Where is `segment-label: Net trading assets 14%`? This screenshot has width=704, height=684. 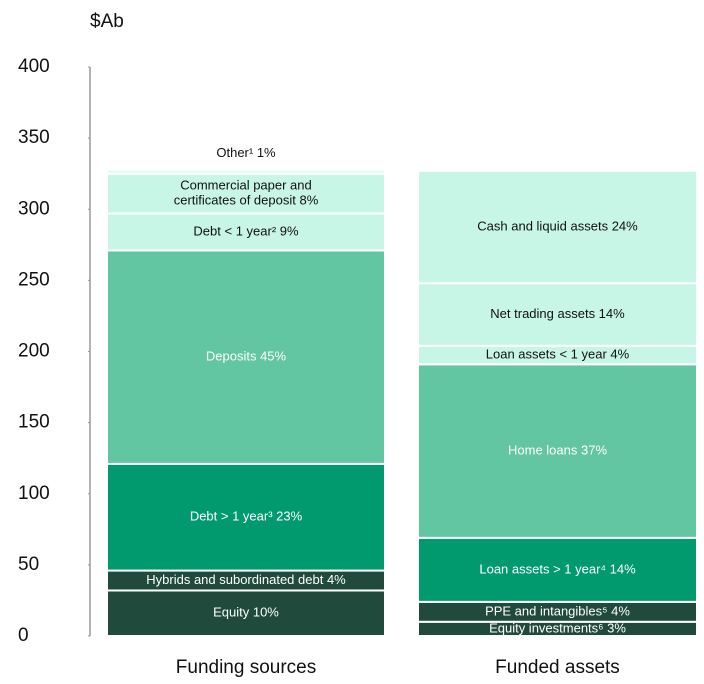 segment-label: Net trading assets 14% is located at coordinates (557, 313).